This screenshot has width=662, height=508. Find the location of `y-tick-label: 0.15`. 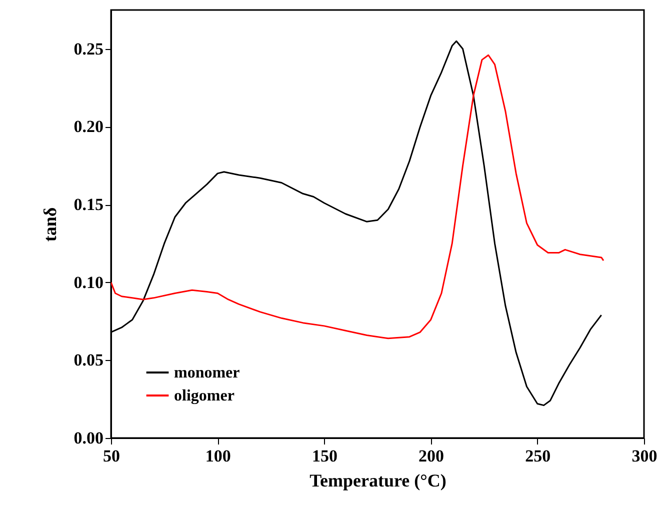

y-tick-label: 0.15 is located at coordinates (89, 204).